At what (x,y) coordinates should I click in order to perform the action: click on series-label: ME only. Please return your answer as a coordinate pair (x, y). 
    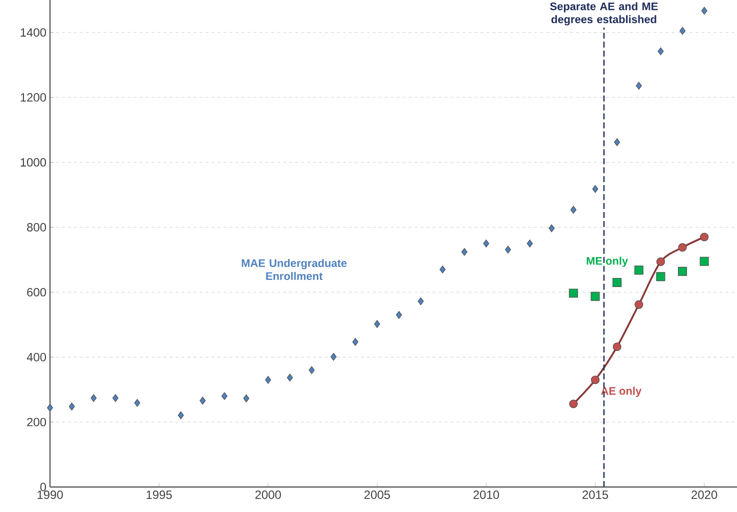
    Looking at the image, I should click on (607, 261).